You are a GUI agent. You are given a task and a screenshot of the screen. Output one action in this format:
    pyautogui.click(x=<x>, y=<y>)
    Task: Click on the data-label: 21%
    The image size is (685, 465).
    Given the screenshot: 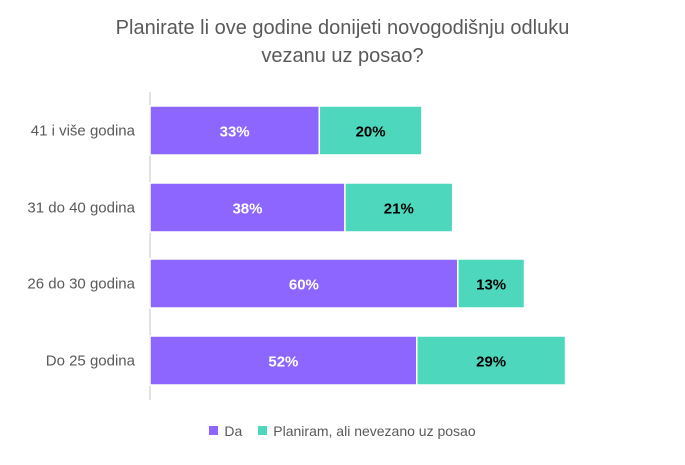 What is the action you would take?
    pyautogui.click(x=399, y=209)
    